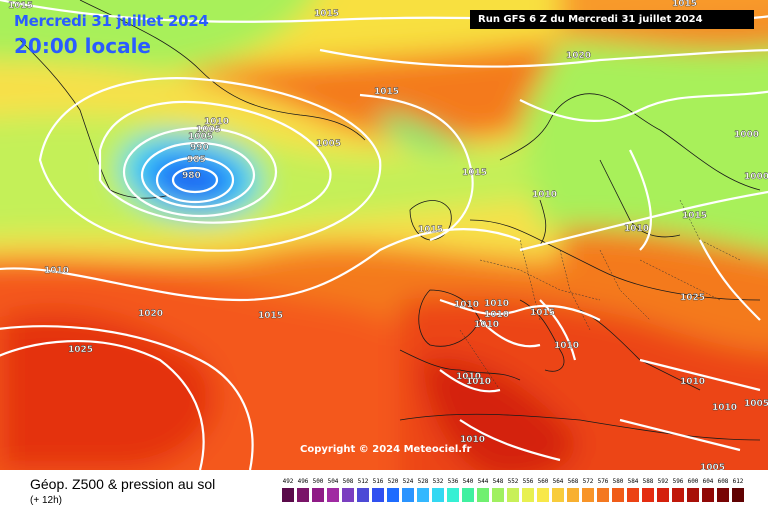 Image resolution: width=768 pixels, height=512 pixels. Describe the element at coordinates (543, 481) in the screenshot. I see `legend-value: 560` at that location.